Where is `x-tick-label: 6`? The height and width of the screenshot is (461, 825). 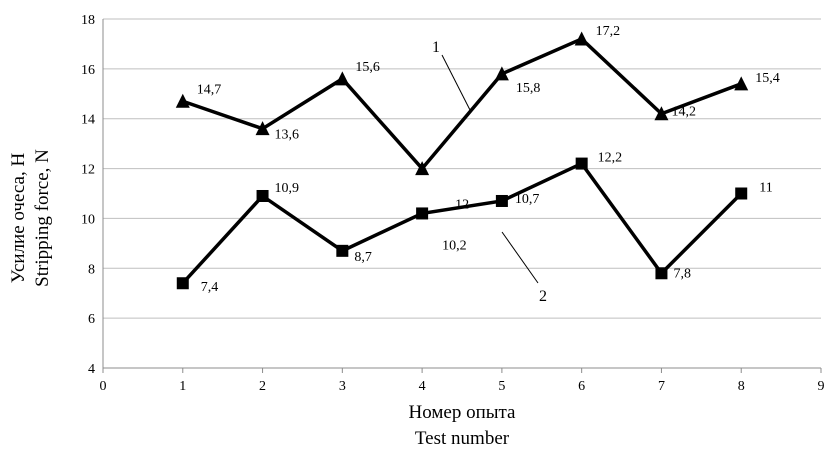
x-tick-label: 6 is located at coordinates (581, 386).